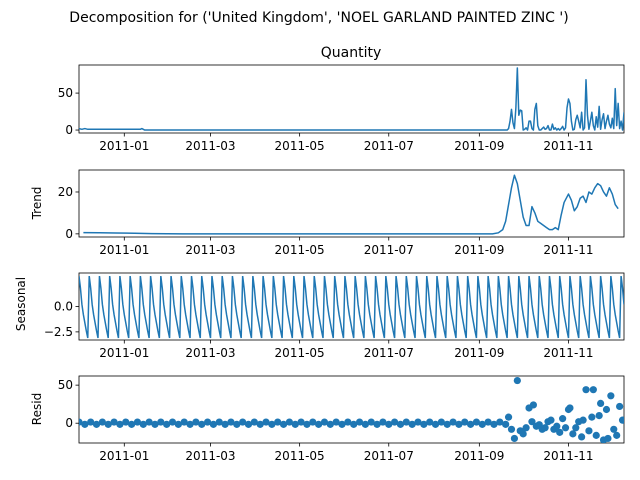 This screenshot has width=640, height=480. I want to click on trend-axes, so click(350, 205).